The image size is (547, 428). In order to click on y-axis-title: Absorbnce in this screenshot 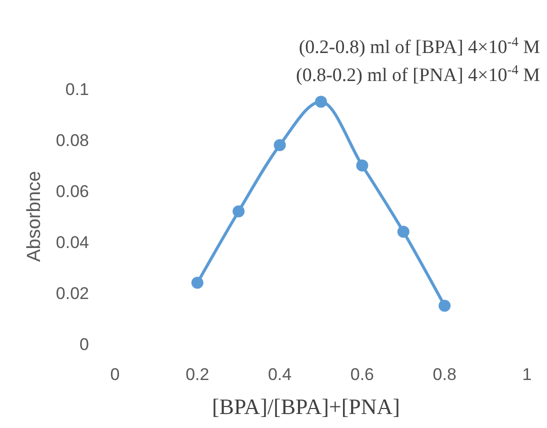, I will do `click(34, 216)`.